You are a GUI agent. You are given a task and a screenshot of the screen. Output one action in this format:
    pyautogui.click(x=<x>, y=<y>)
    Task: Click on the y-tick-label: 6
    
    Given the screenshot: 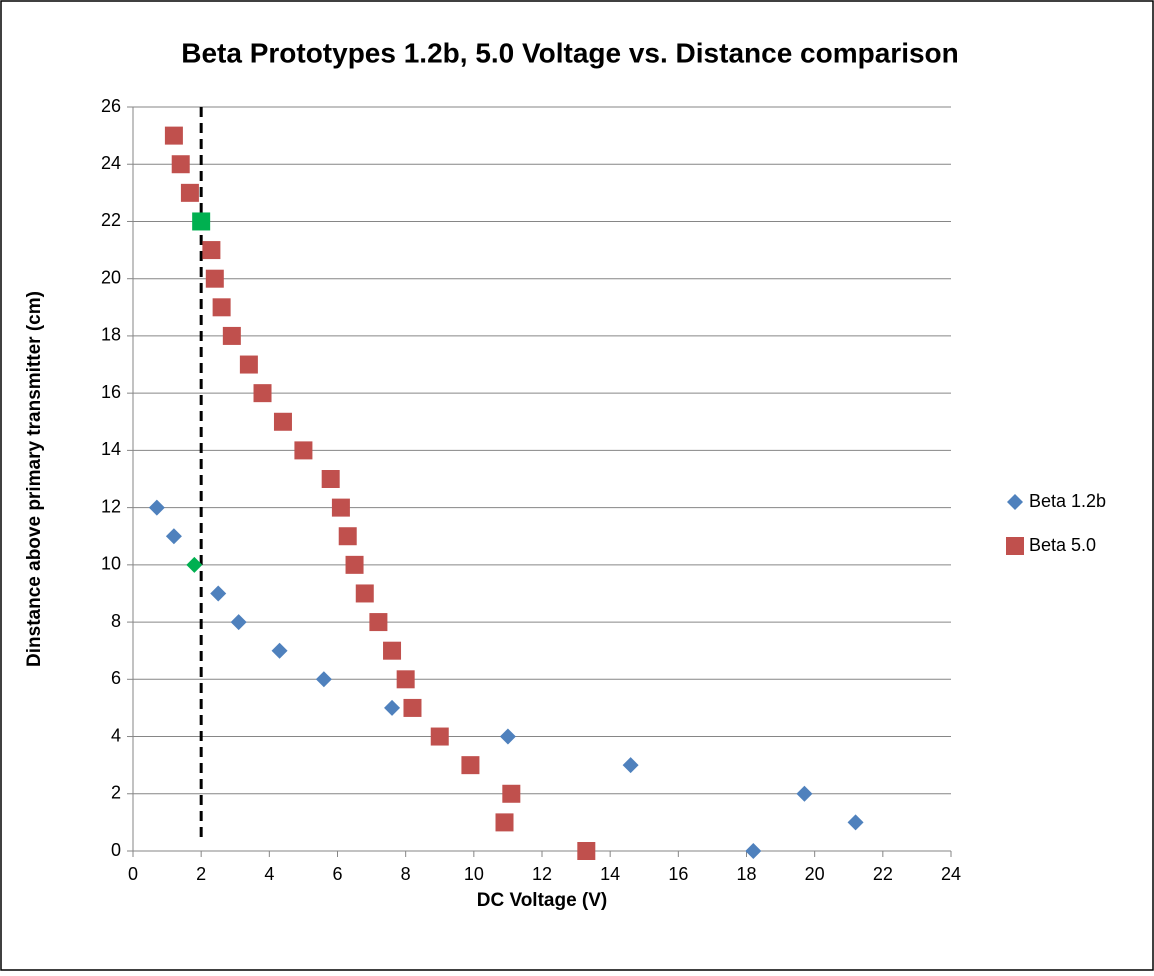 What is the action you would take?
    pyautogui.click(x=116, y=678)
    